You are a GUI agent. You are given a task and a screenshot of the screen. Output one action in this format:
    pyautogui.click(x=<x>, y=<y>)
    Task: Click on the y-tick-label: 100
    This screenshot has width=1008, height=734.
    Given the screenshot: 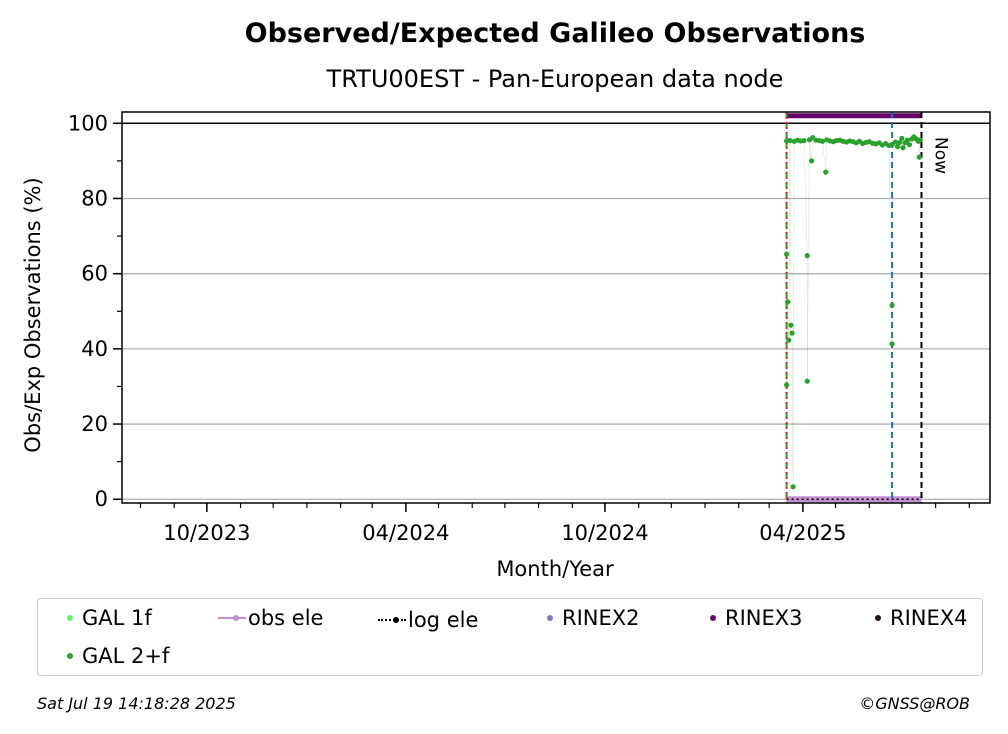 What is the action you would take?
    pyautogui.click(x=88, y=123)
    